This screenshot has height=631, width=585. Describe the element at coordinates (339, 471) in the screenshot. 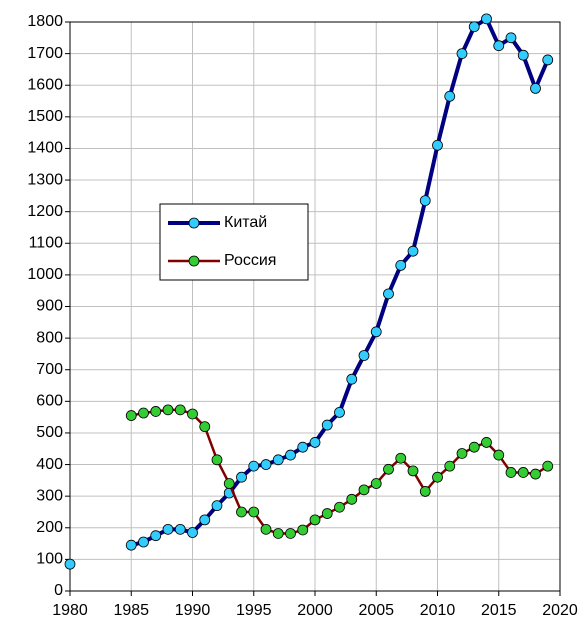

I see `series-line` at that location.